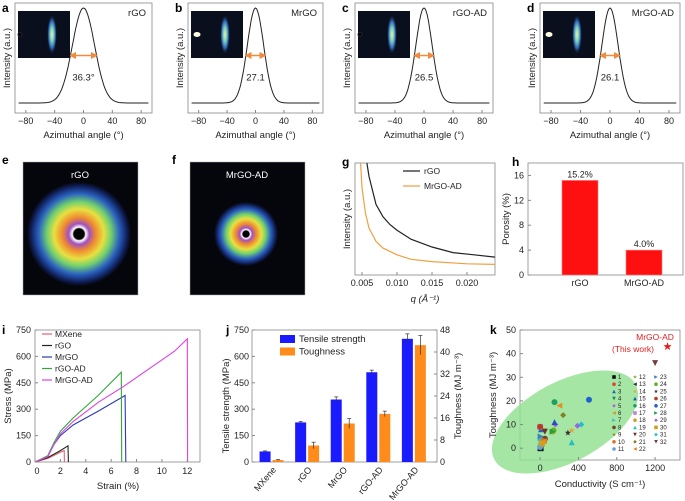  What do you see at coordinates (511, 354) in the screenshot?
I see `y-tick-label: 40` at bounding box center [511, 354].